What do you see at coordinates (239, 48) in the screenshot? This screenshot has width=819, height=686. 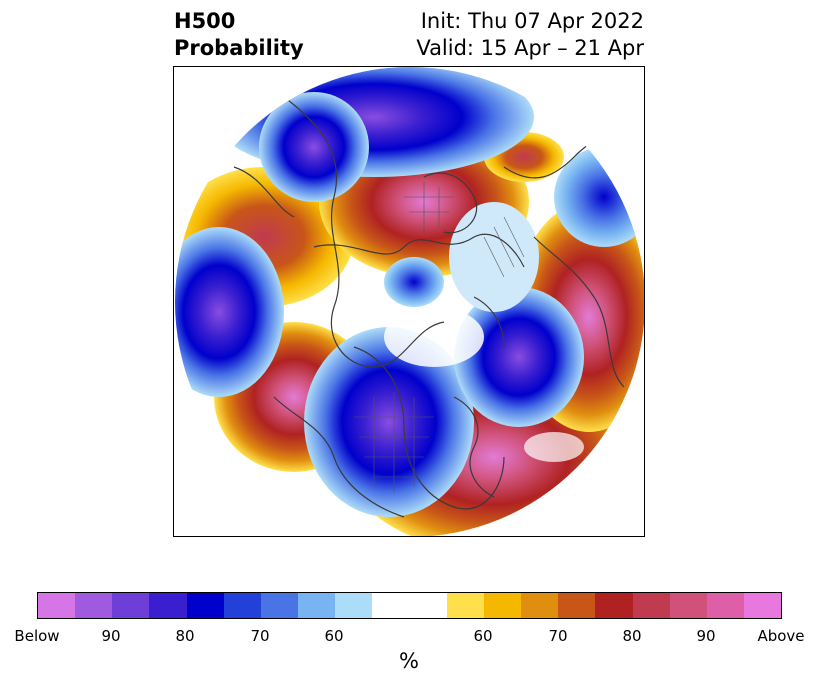 I see `title-product: Probability` at bounding box center [239, 48].